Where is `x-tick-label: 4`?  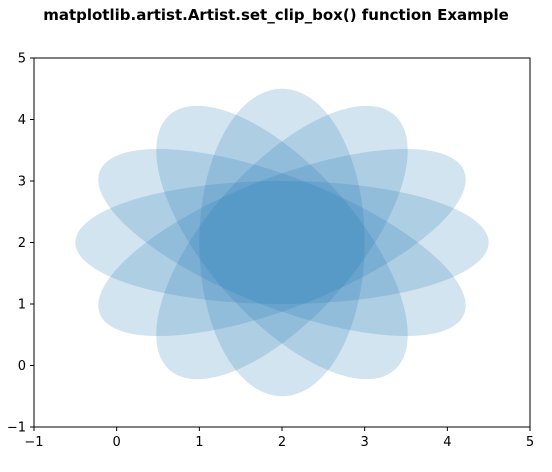 x-tick-label: 4 is located at coordinates (447, 442).